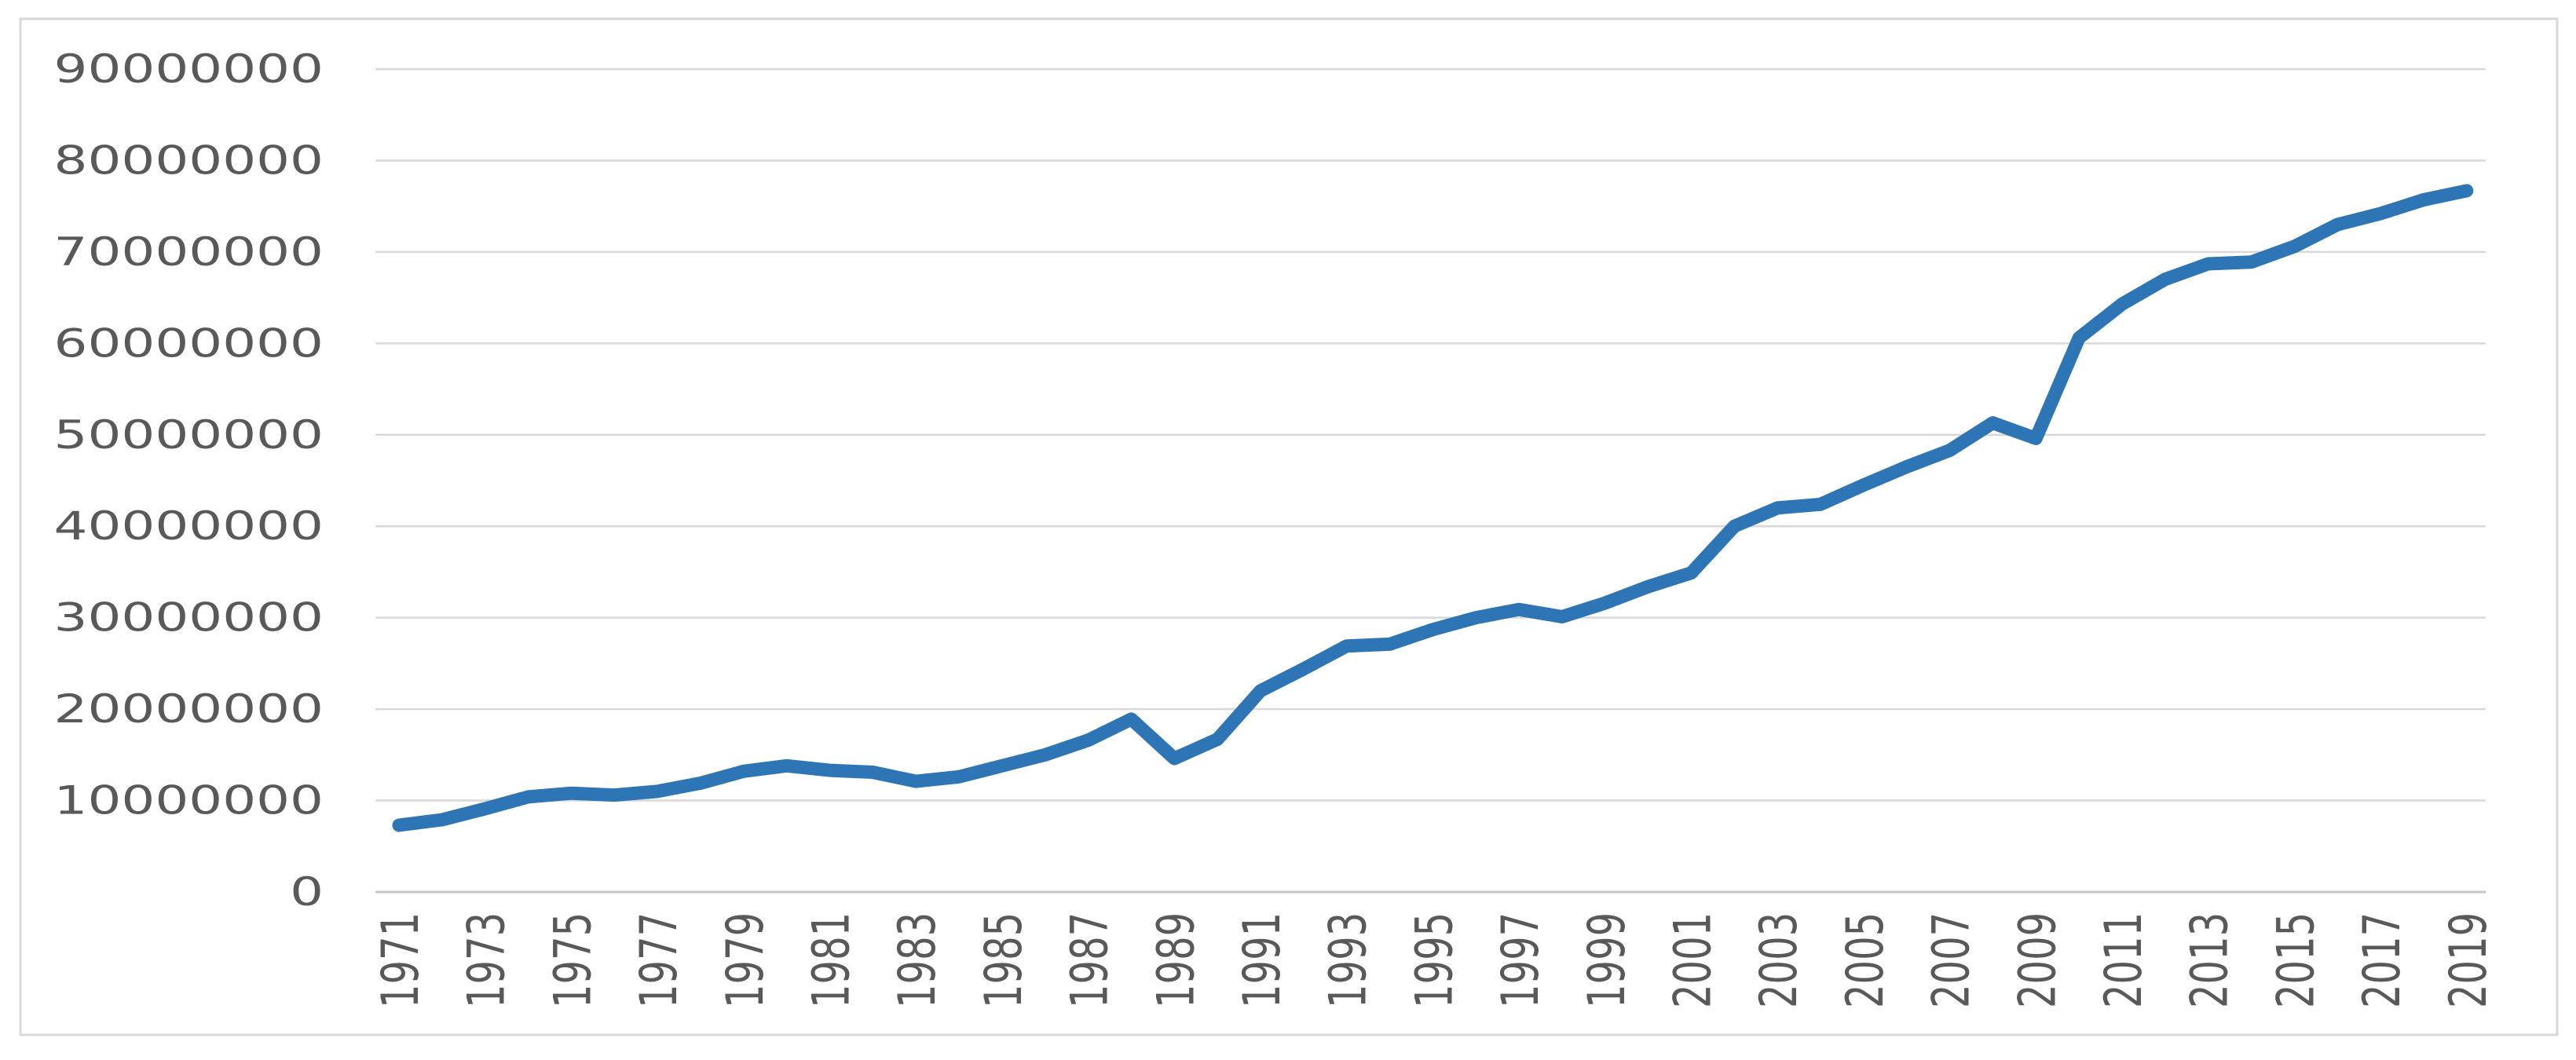 This screenshot has width=2576, height=1060. I want to click on x-axis-tick-label: 2001, so click(1692, 960).